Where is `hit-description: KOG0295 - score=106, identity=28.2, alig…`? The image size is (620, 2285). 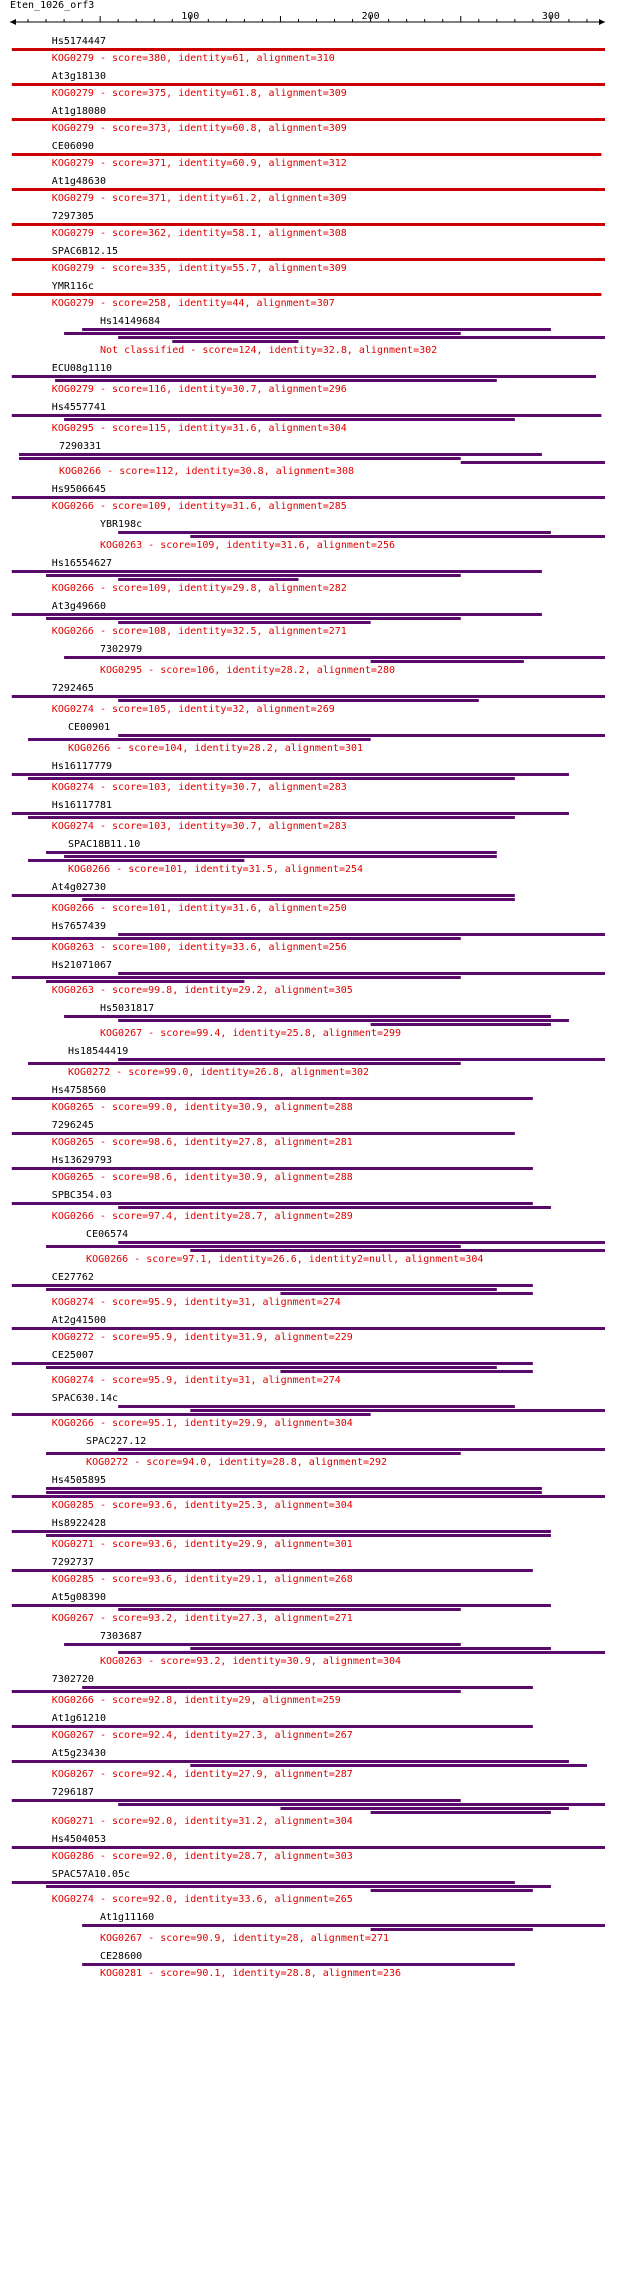 hit-description: KOG0295 - score=106, identity=28.2, alig… is located at coordinates (248, 670).